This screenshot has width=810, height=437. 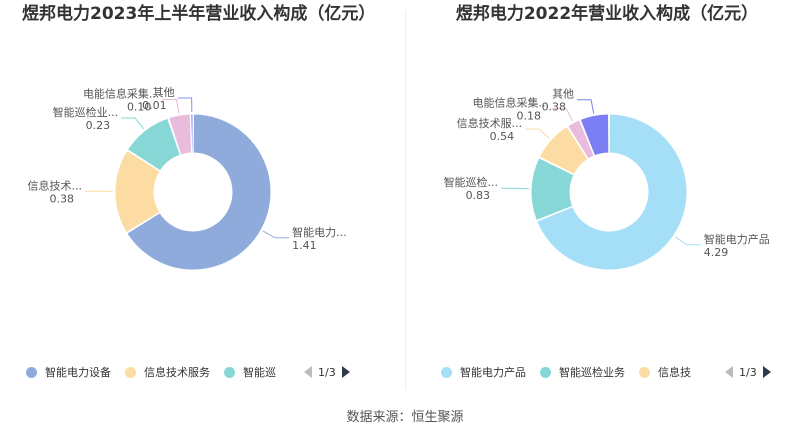 What do you see at coordinates (259, 372) in the screenshot?
I see `legend-label: 智能巡` at bounding box center [259, 372].